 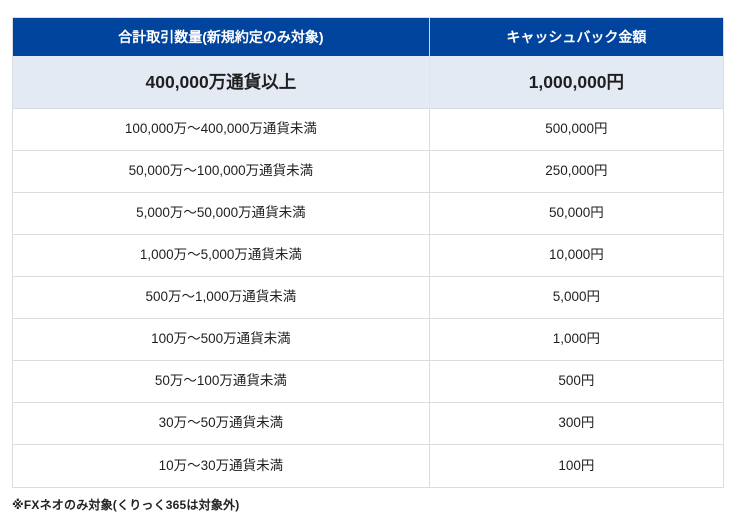 I want to click on table-row: 100,000万～400,000万通貨未満 500,000円, so click(x=368, y=130).